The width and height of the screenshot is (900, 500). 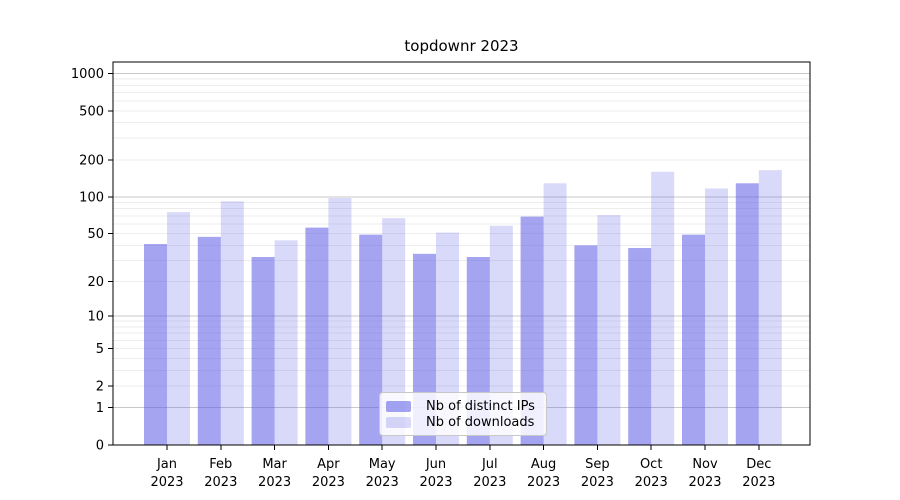 I want to click on chart-title: topdownr 2023, so click(x=461, y=46).